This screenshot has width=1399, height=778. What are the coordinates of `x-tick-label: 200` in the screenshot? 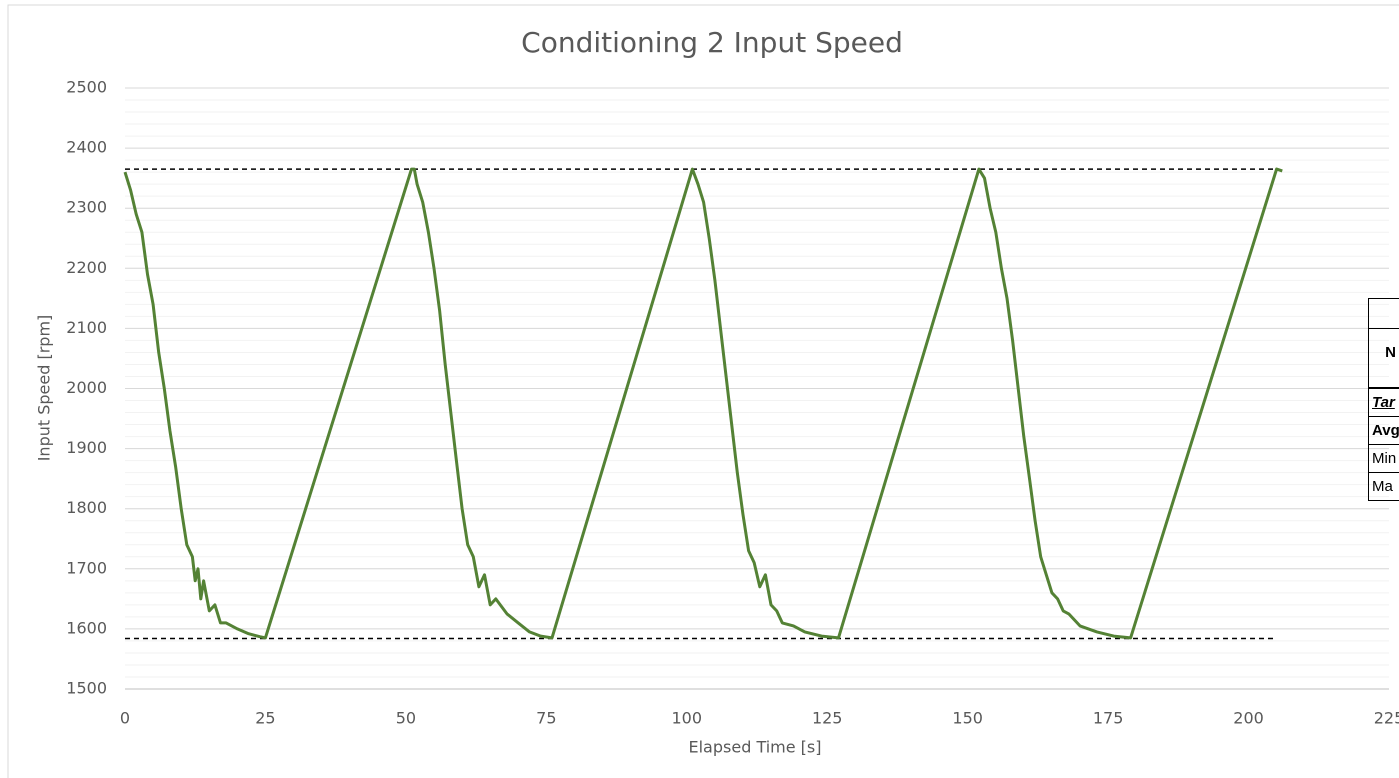 It's located at (1248, 718).